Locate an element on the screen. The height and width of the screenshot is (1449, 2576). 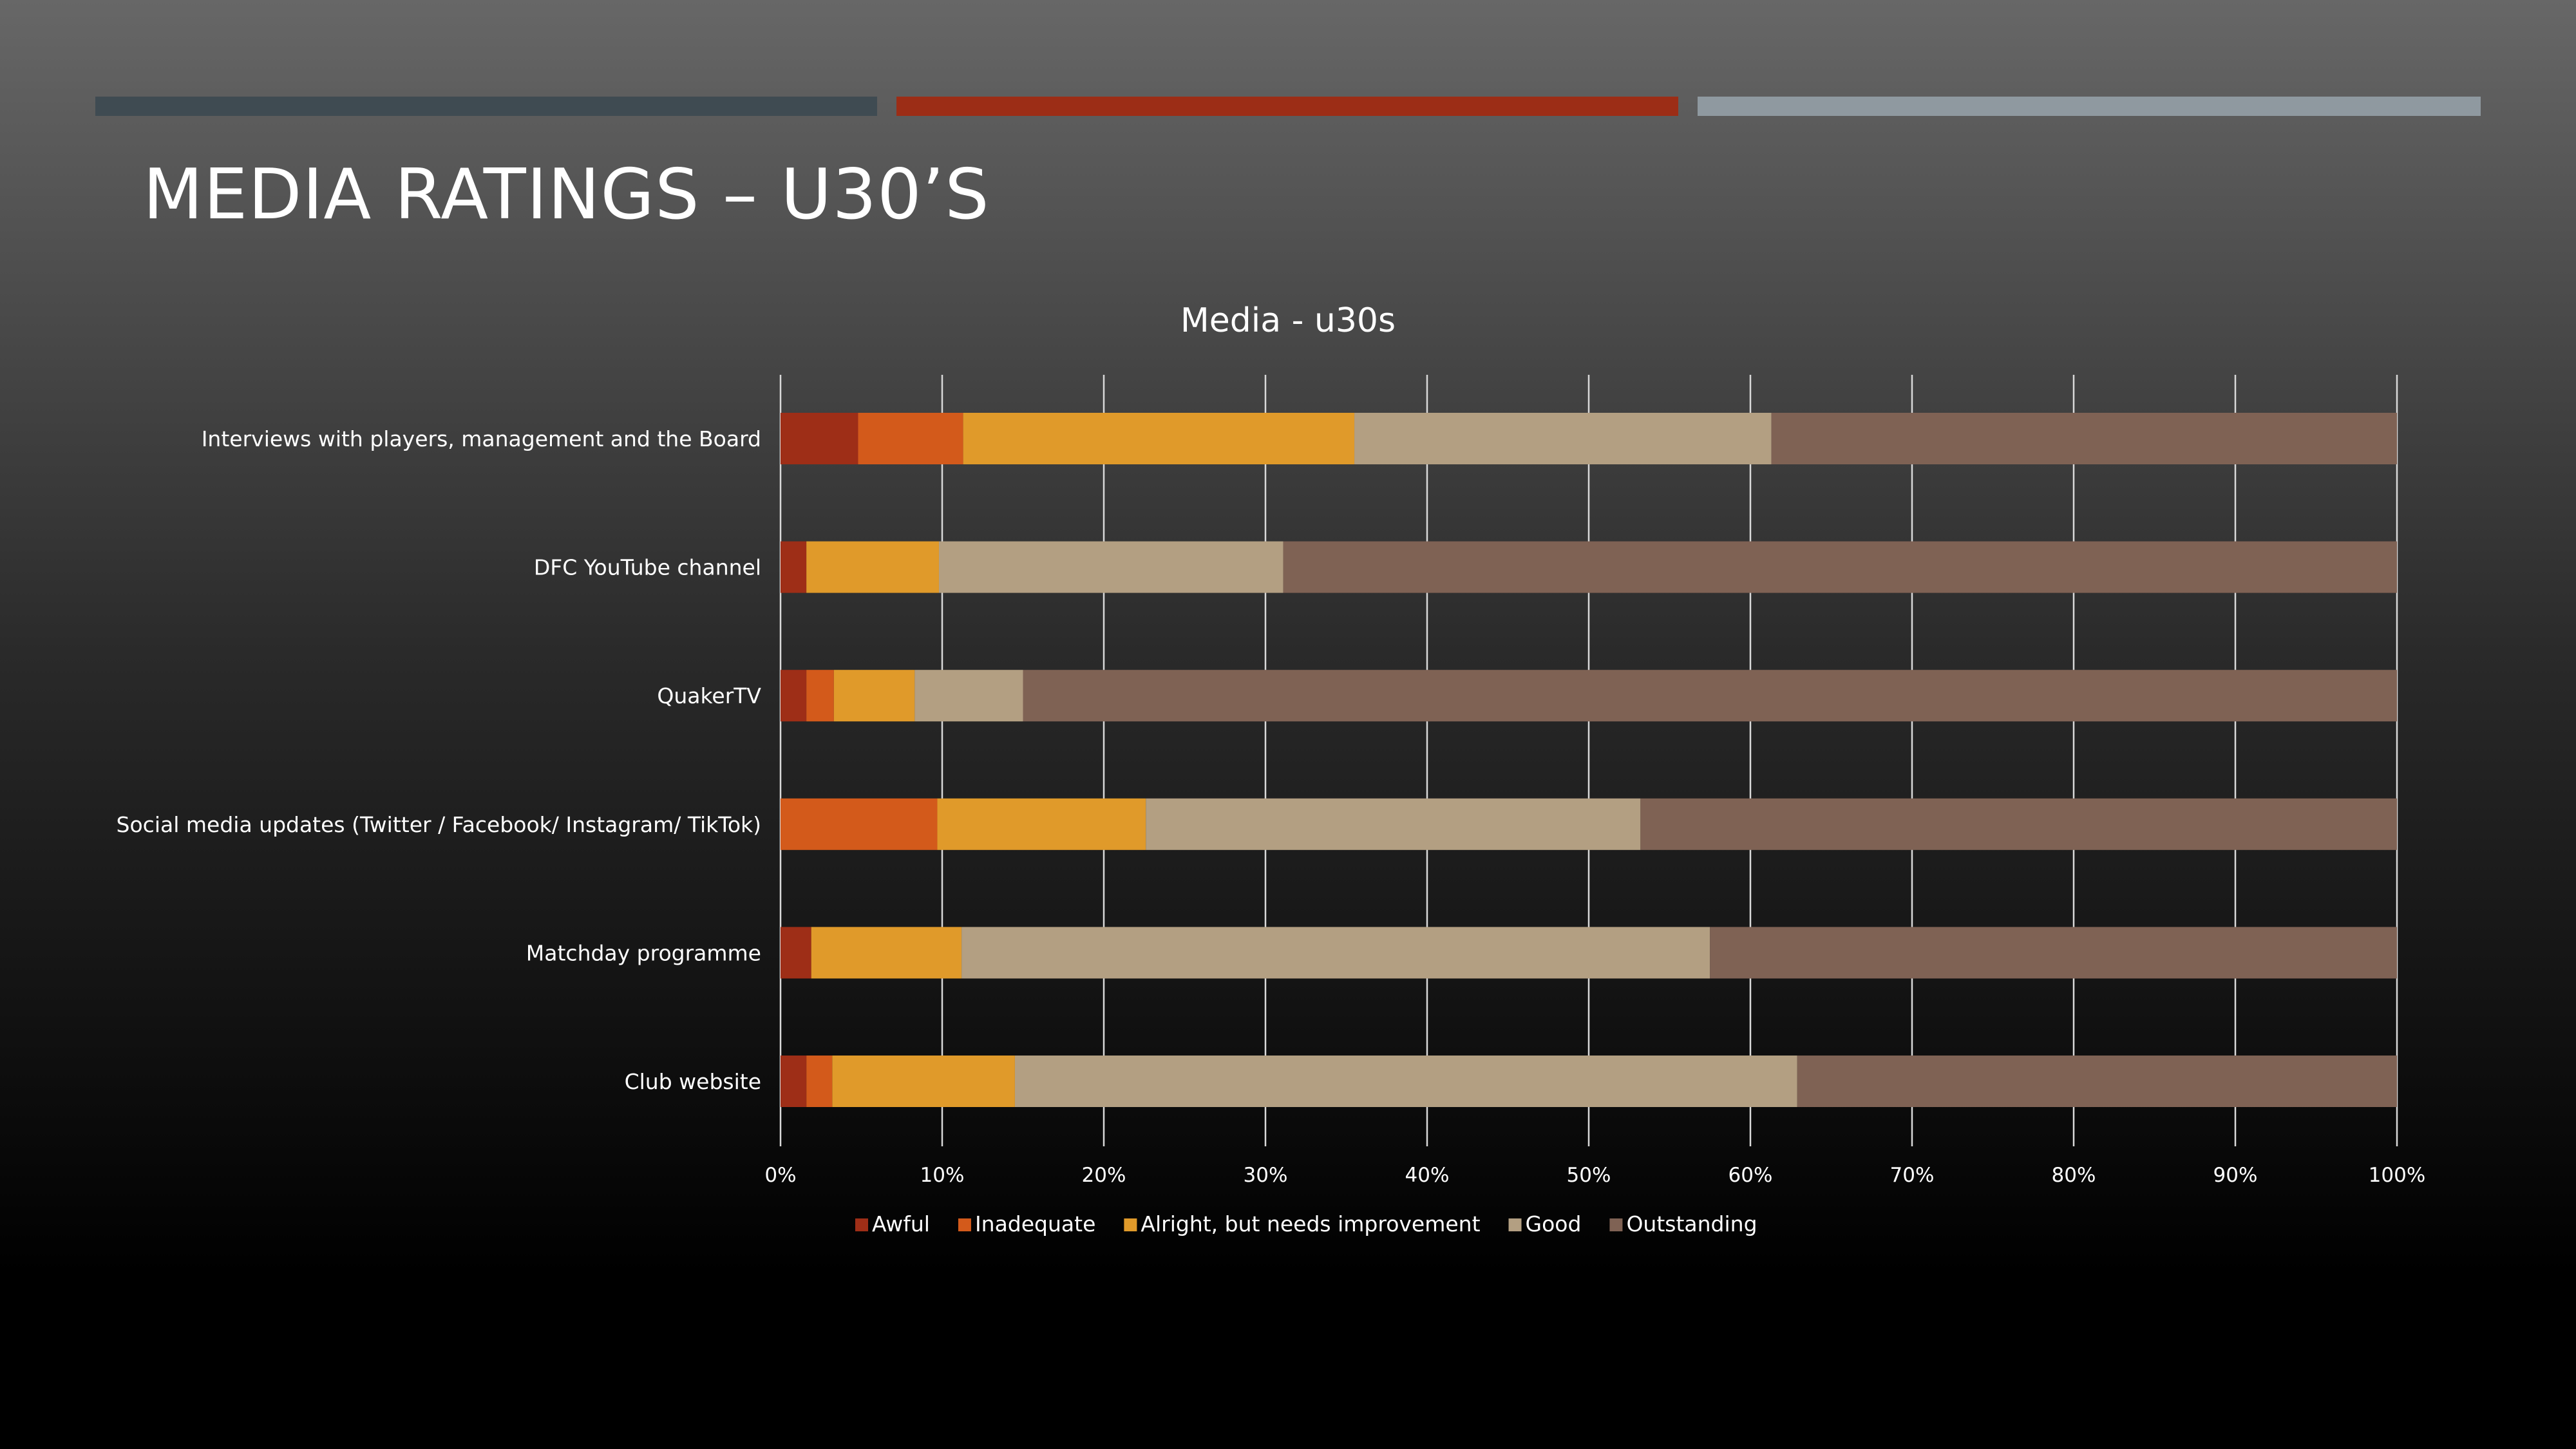
legend-label: Inadequate is located at coordinates (1035, 1223).